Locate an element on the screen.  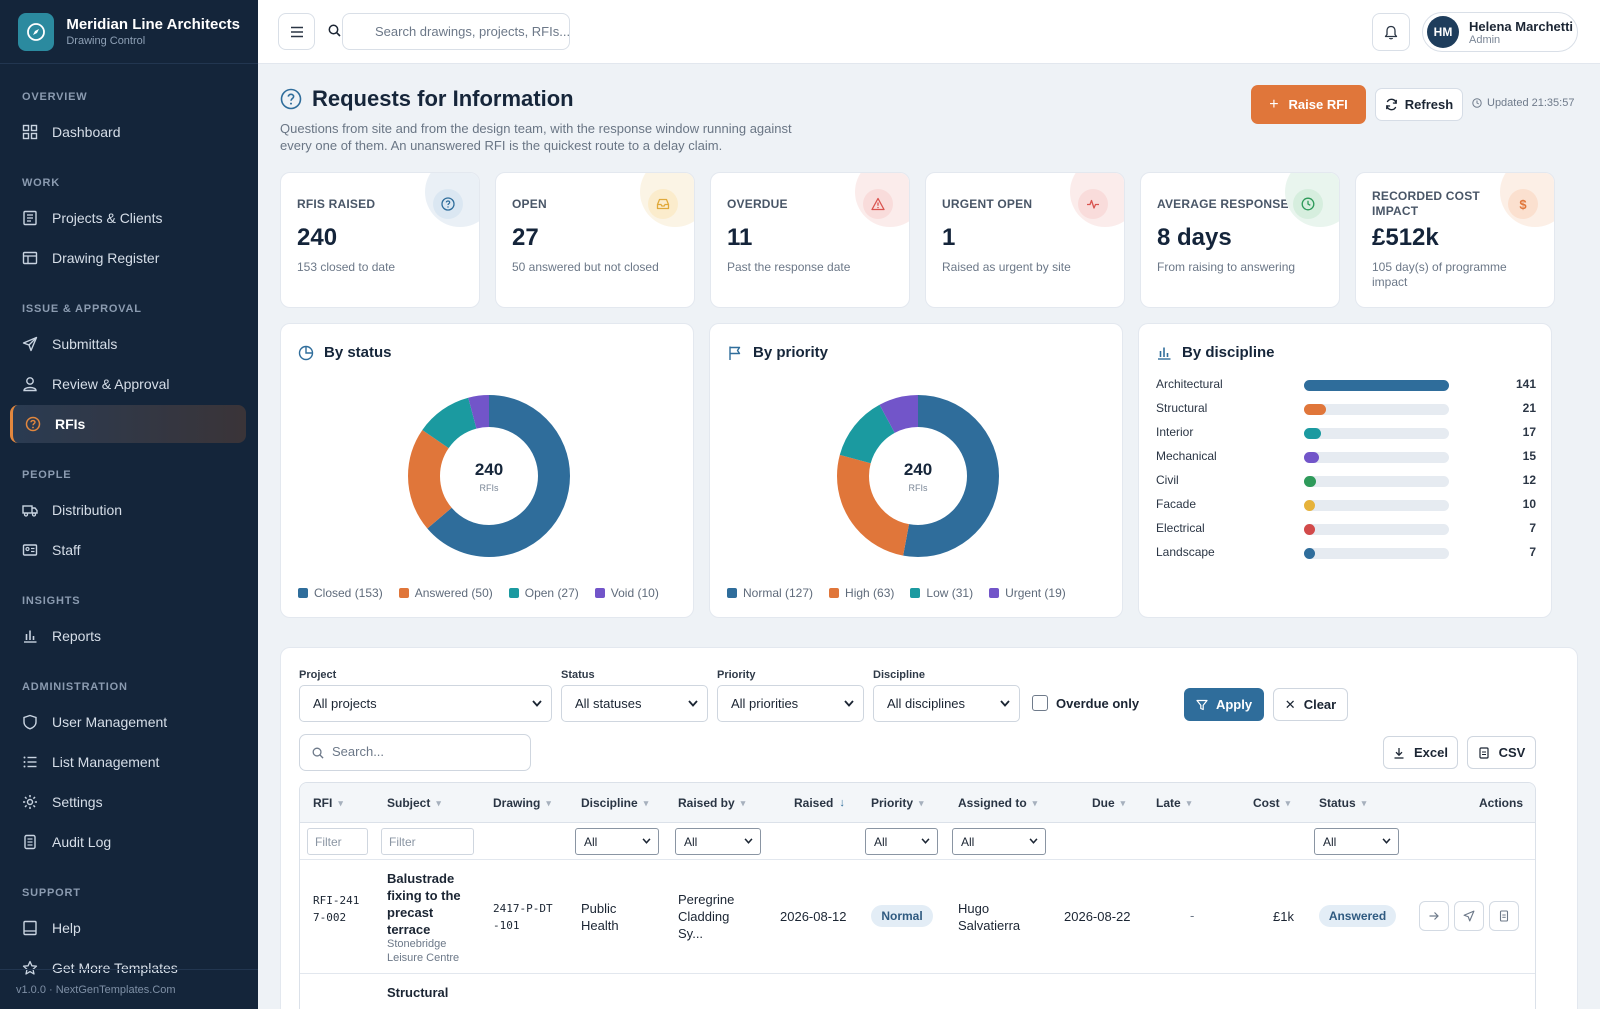
chart-title: By priority is located at coordinates (777, 352).